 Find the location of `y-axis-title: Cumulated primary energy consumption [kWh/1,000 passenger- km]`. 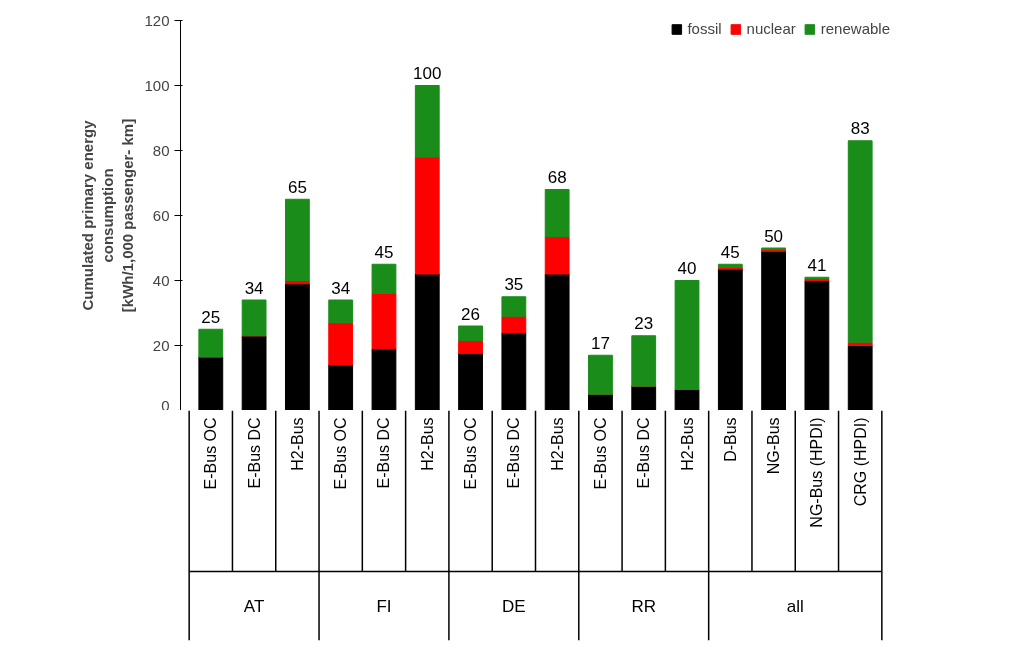

y-axis-title: Cumulated primary energy consumption [kWh/1,000 passenger- km] is located at coordinates (107, 215).